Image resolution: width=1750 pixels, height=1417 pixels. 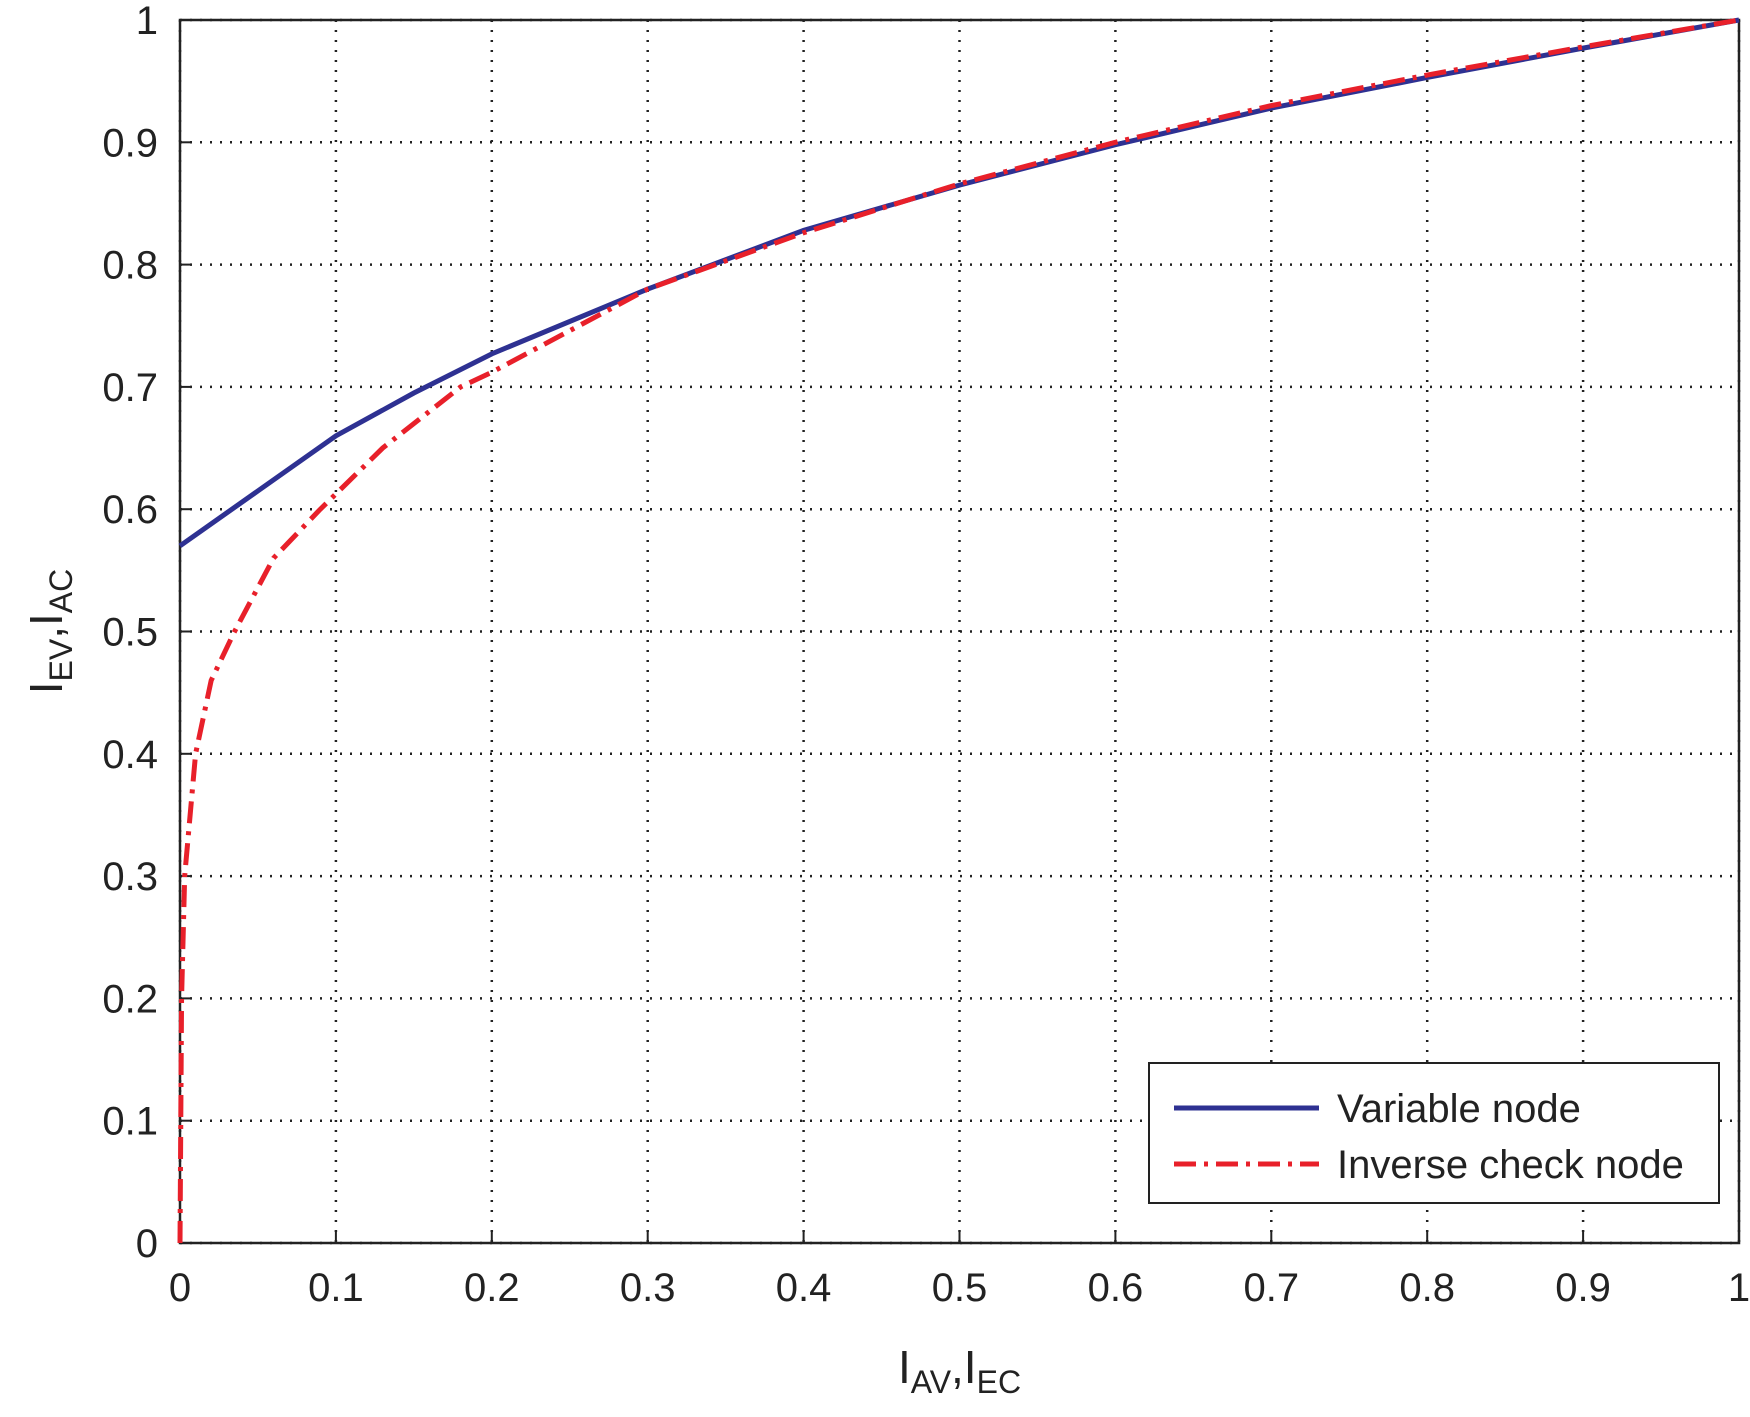 What do you see at coordinates (130, 1122) in the screenshot?
I see `y-tick-label: 0.1` at bounding box center [130, 1122].